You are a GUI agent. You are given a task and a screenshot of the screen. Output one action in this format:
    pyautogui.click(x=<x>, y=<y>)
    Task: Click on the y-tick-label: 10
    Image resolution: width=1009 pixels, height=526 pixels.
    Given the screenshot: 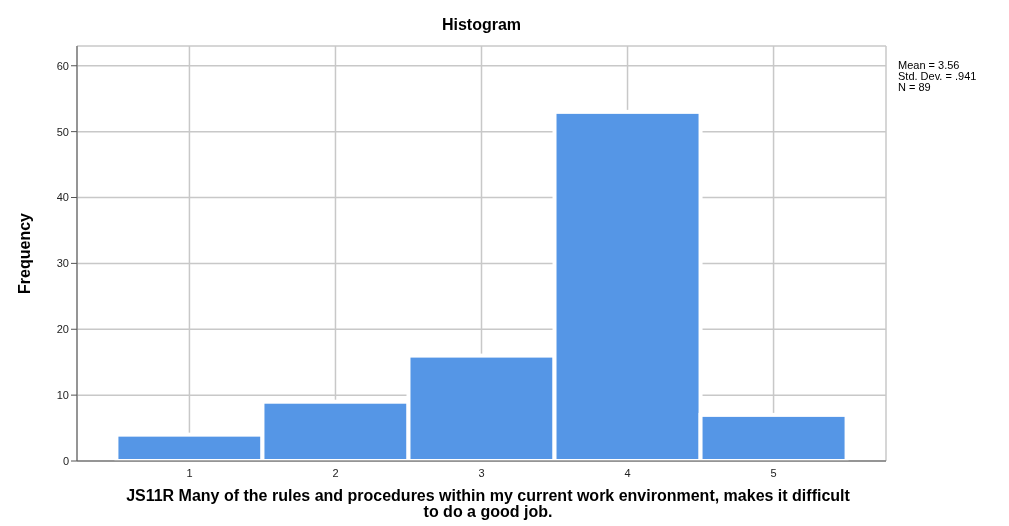 What is the action you would take?
    pyautogui.click(x=62, y=395)
    